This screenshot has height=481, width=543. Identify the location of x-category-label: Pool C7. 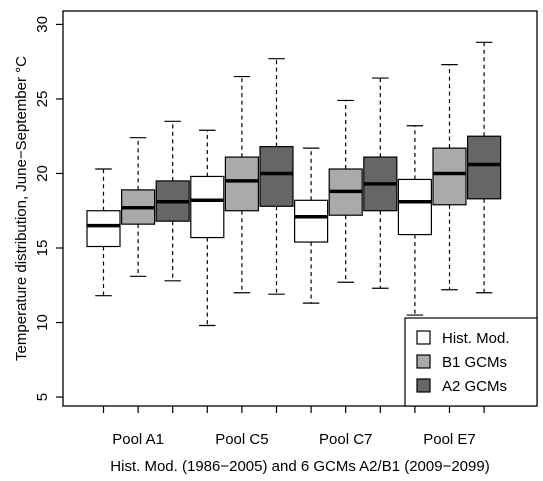
(345, 439).